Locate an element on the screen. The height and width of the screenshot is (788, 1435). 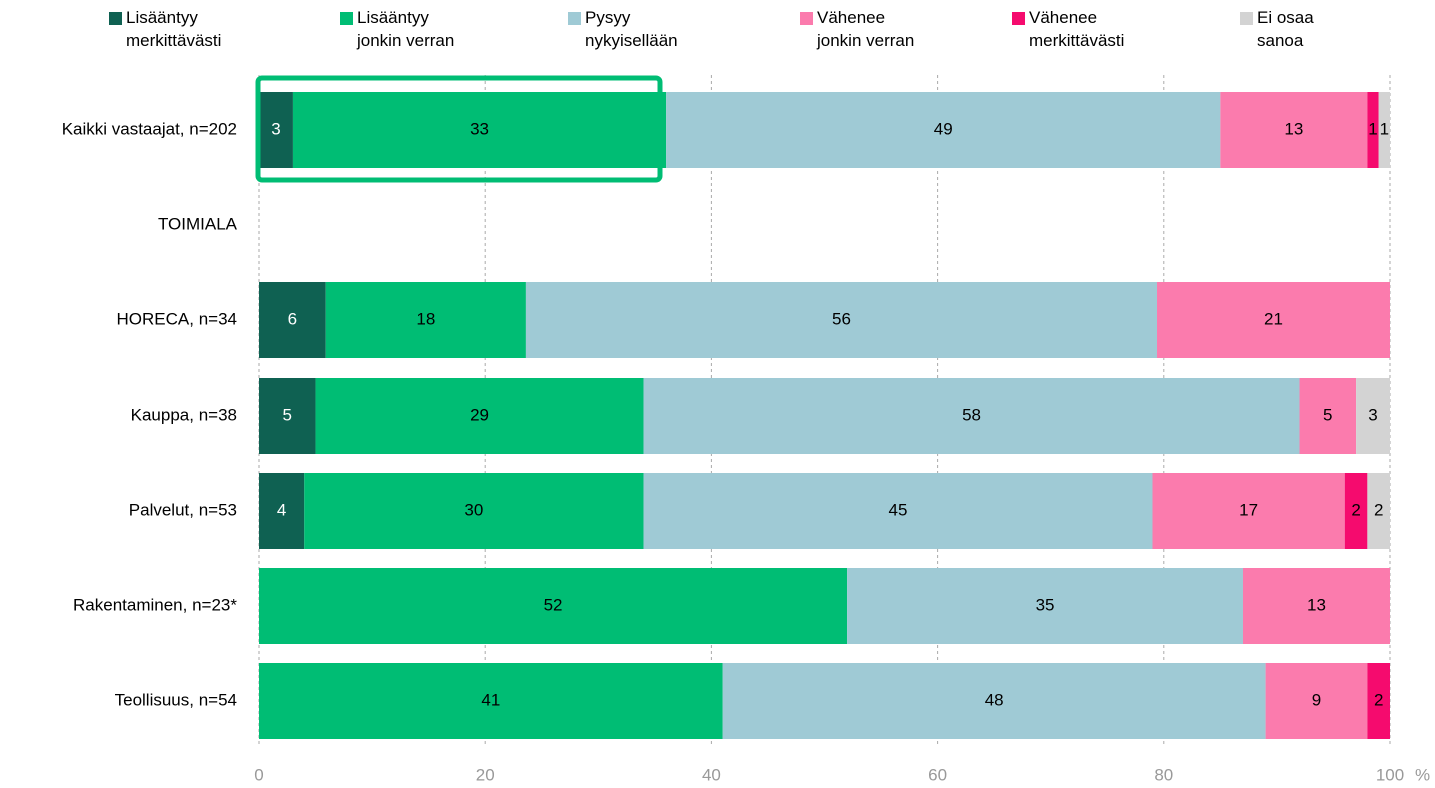
data-label: 52 is located at coordinates (553, 604).